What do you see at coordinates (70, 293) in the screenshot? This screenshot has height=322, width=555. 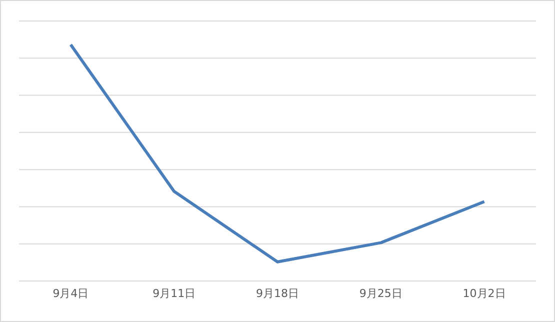 I see `x-tick-label: 9月4日` at bounding box center [70, 293].